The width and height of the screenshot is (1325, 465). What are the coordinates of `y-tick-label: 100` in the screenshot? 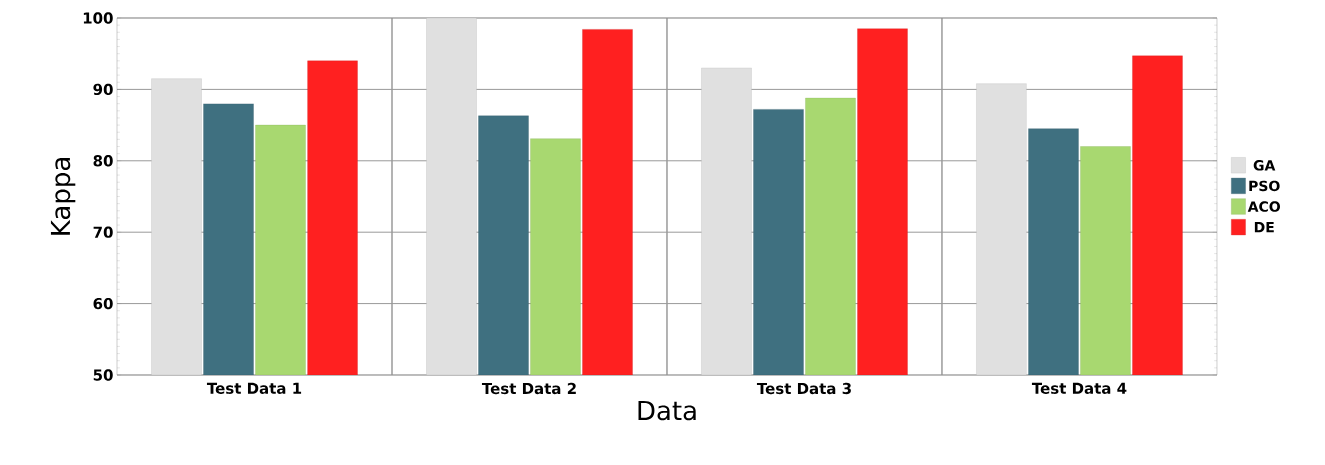 It's located at (98, 18).